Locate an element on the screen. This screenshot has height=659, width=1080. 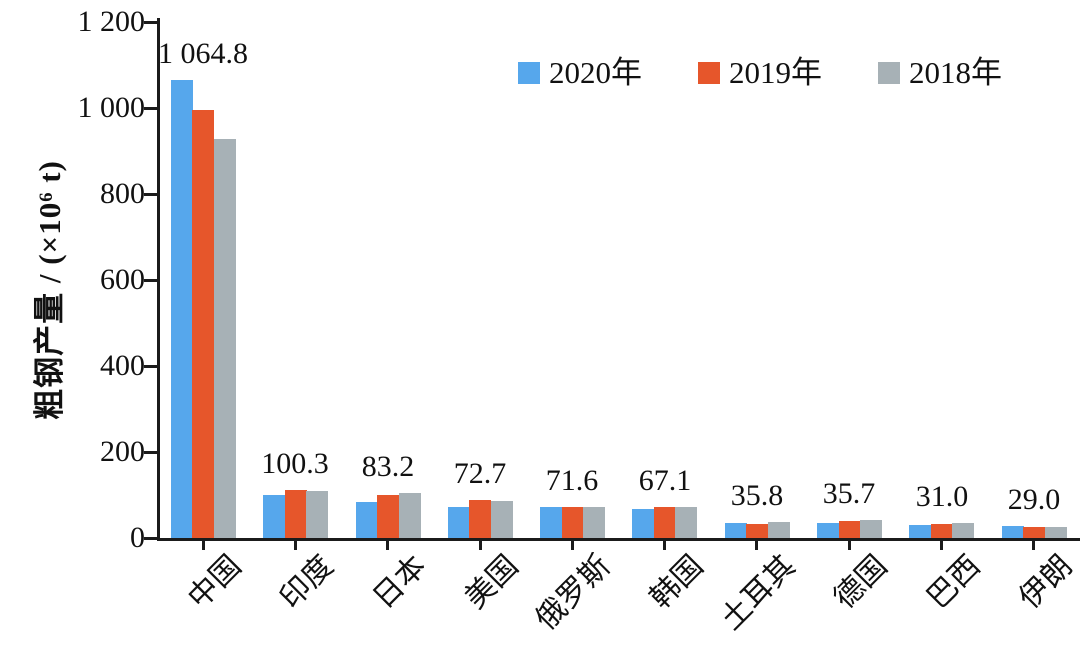
x-category-label: 巴西 is located at coordinates (953, 582).